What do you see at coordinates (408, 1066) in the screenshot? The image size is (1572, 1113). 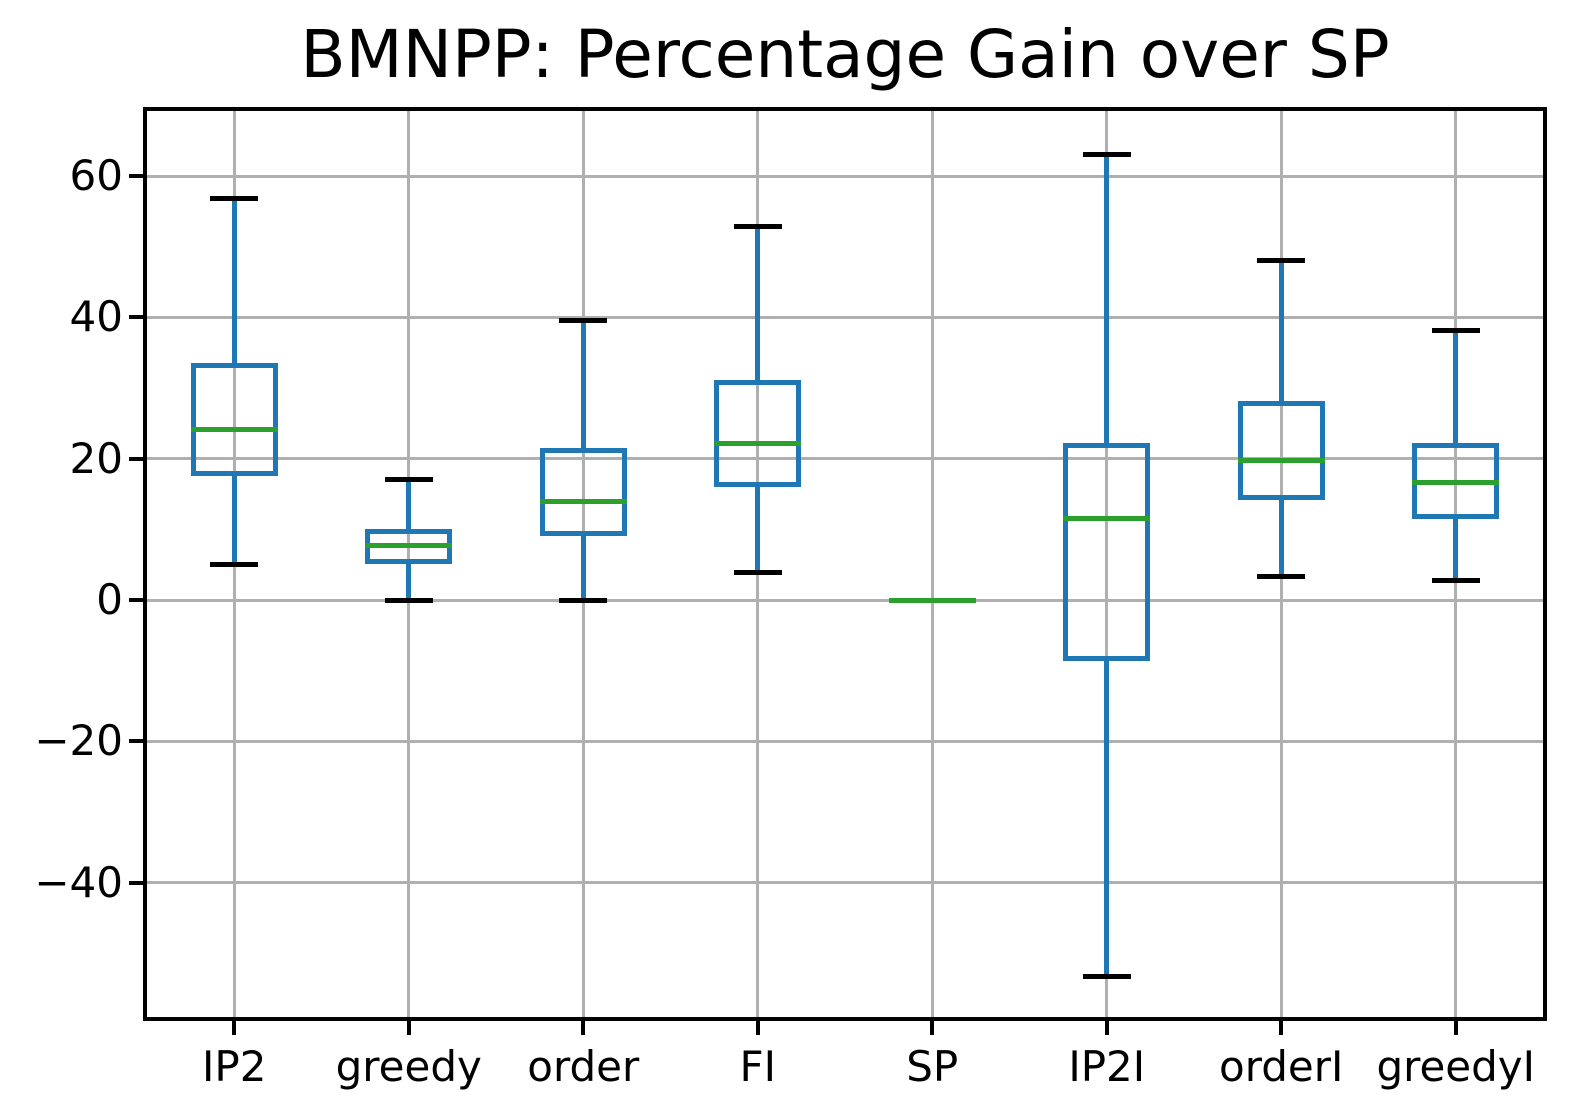 I see `x-tick-label-greedy: greedy` at bounding box center [408, 1066].